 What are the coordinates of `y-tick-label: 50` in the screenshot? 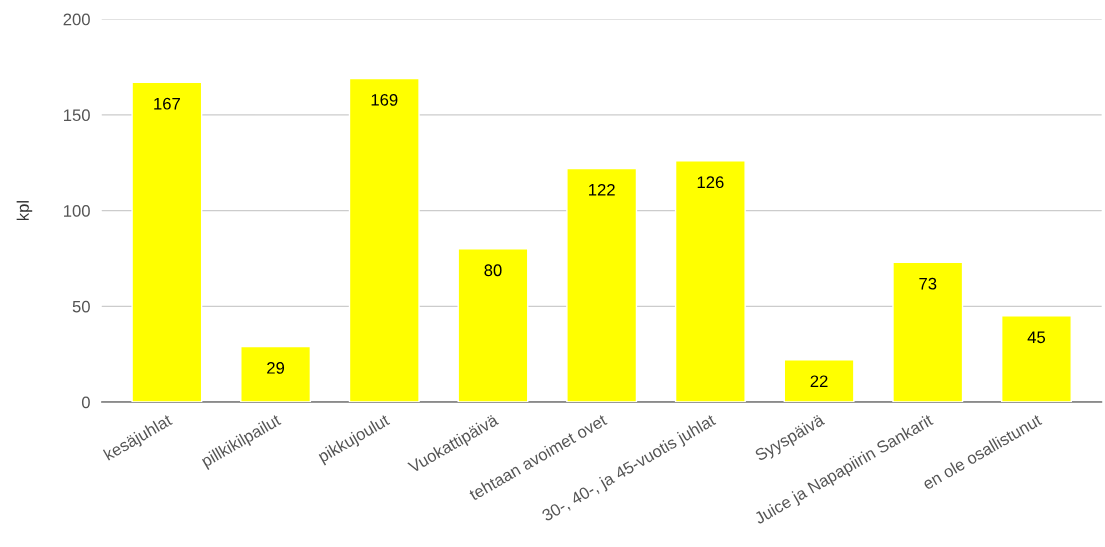 It's located at (81, 306).